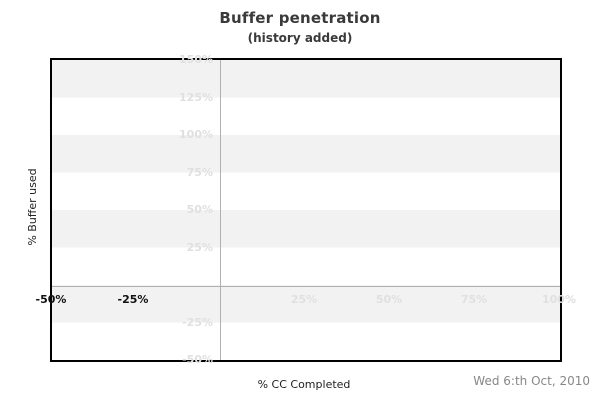 The height and width of the screenshot is (400, 600). I want to click on y-tick-50: 50%, so click(199, 209).